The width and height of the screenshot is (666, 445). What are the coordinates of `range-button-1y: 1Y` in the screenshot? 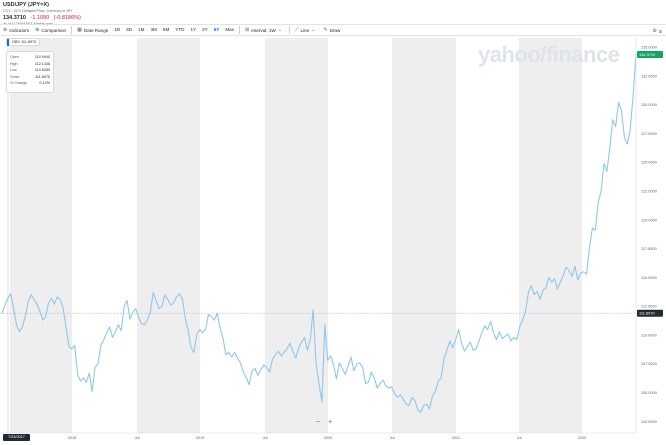 It's located at (193, 29).